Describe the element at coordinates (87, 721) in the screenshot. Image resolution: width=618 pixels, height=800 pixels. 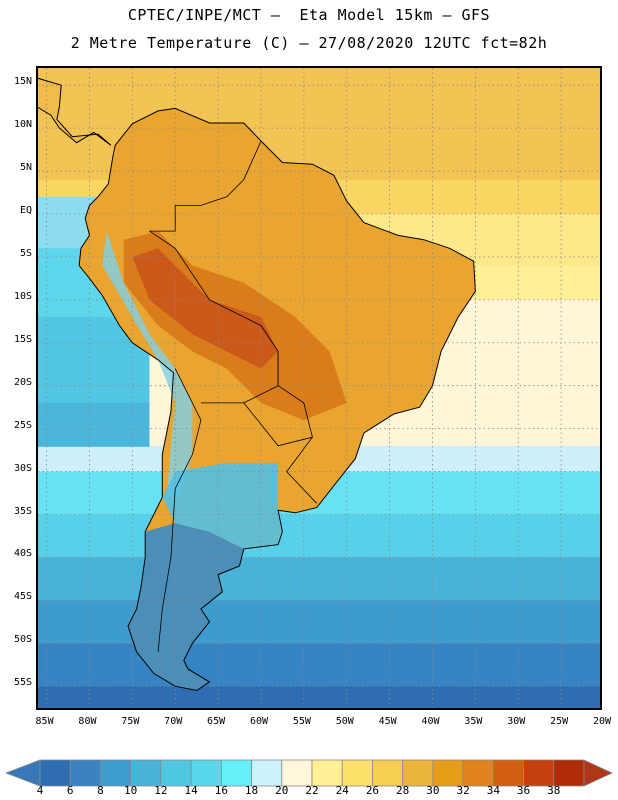
I see `longitude-label: 80W` at that location.